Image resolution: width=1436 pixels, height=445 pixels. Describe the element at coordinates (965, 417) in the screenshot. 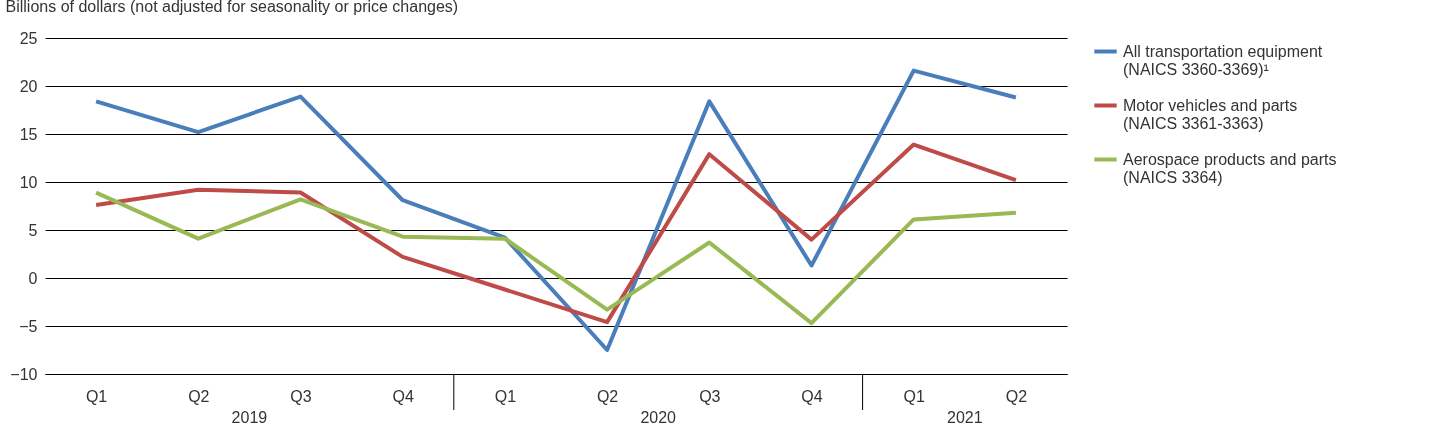

I see `text: 2021` at that location.